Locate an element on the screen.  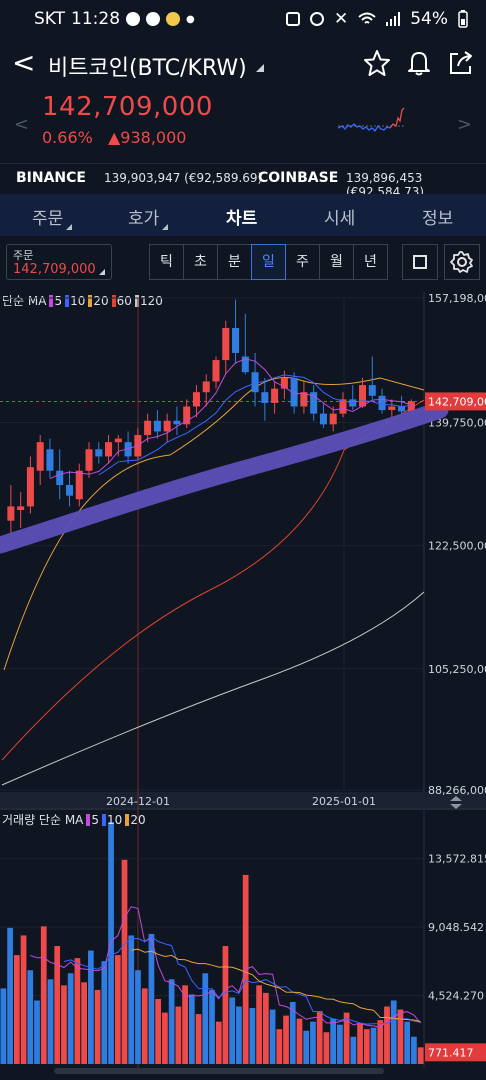
tab-orderbook-dropdown-icon is located at coordinates (165, 227).